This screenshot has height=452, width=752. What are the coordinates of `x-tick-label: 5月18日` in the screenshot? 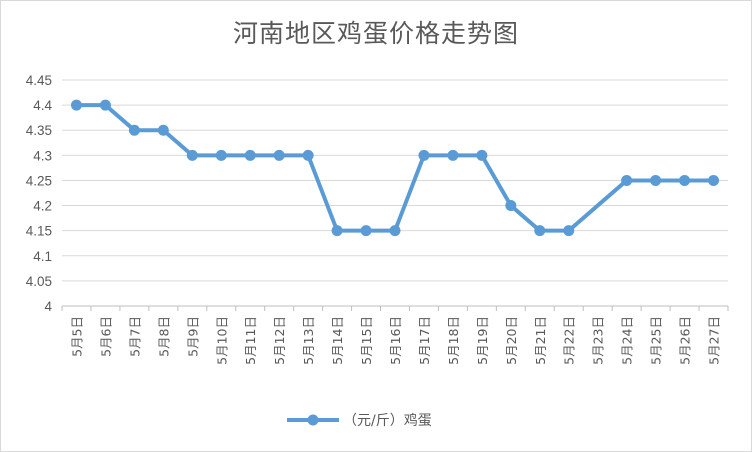 It's located at (453, 340).